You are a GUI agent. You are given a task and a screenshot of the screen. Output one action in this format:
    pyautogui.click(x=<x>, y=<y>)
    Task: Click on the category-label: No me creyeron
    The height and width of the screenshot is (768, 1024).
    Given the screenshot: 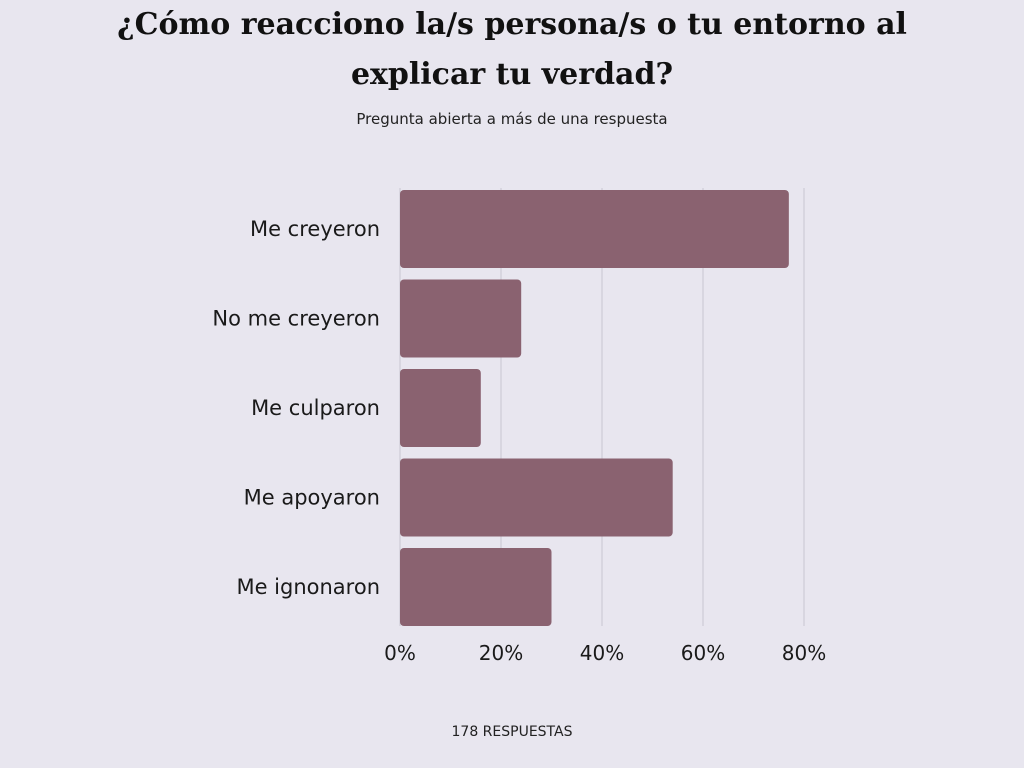 What is the action you would take?
    pyautogui.click(x=296, y=319)
    